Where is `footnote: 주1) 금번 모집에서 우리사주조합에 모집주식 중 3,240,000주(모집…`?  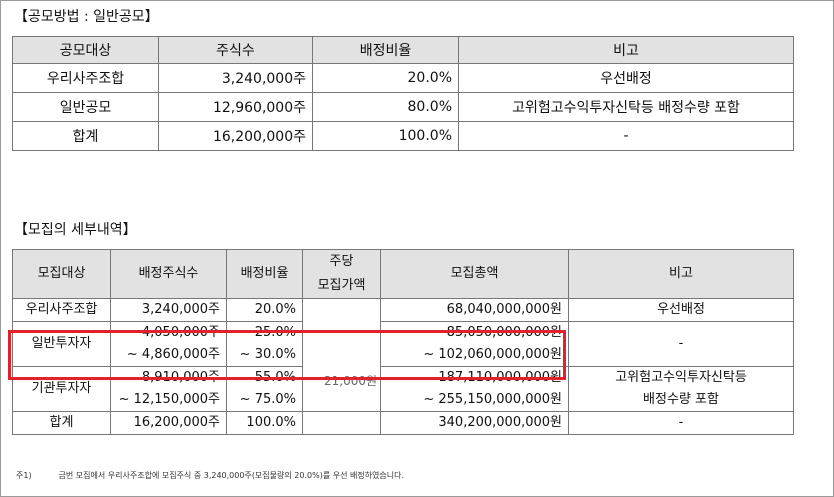
footnote: 주1) 금번 모집에서 우리사주조합에 모집주식 중 3,240,000주(모집… is located at coordinates (210, 475).